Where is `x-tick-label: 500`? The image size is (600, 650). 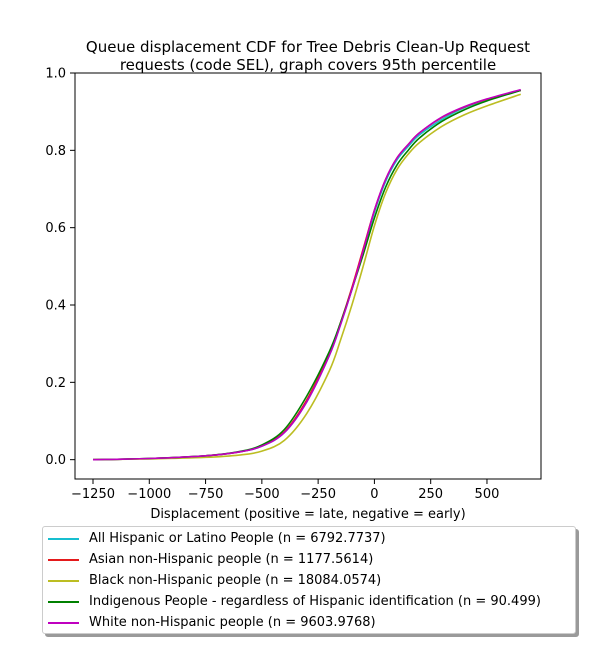 x-tick-label: 500 is located at coordinates (487, 494).